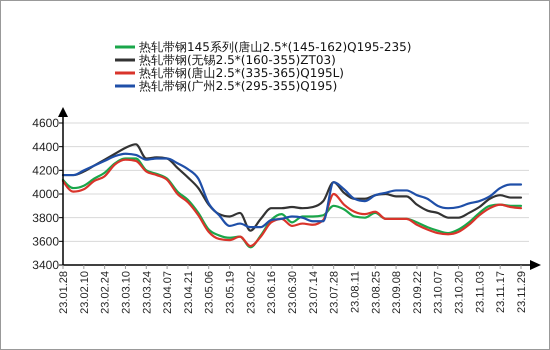 This screenshot has width=550, height=350. Describe the element at coordinates (460, 292) in the screenshot. I see `x-tick-label: 23.10.20` at that location.